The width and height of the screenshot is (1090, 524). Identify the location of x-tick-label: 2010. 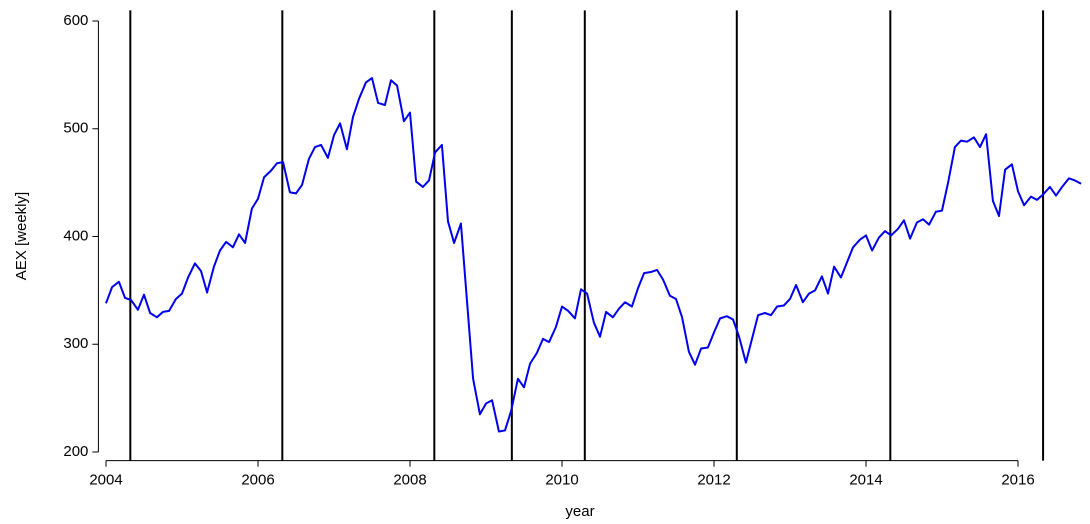
(561, 480).